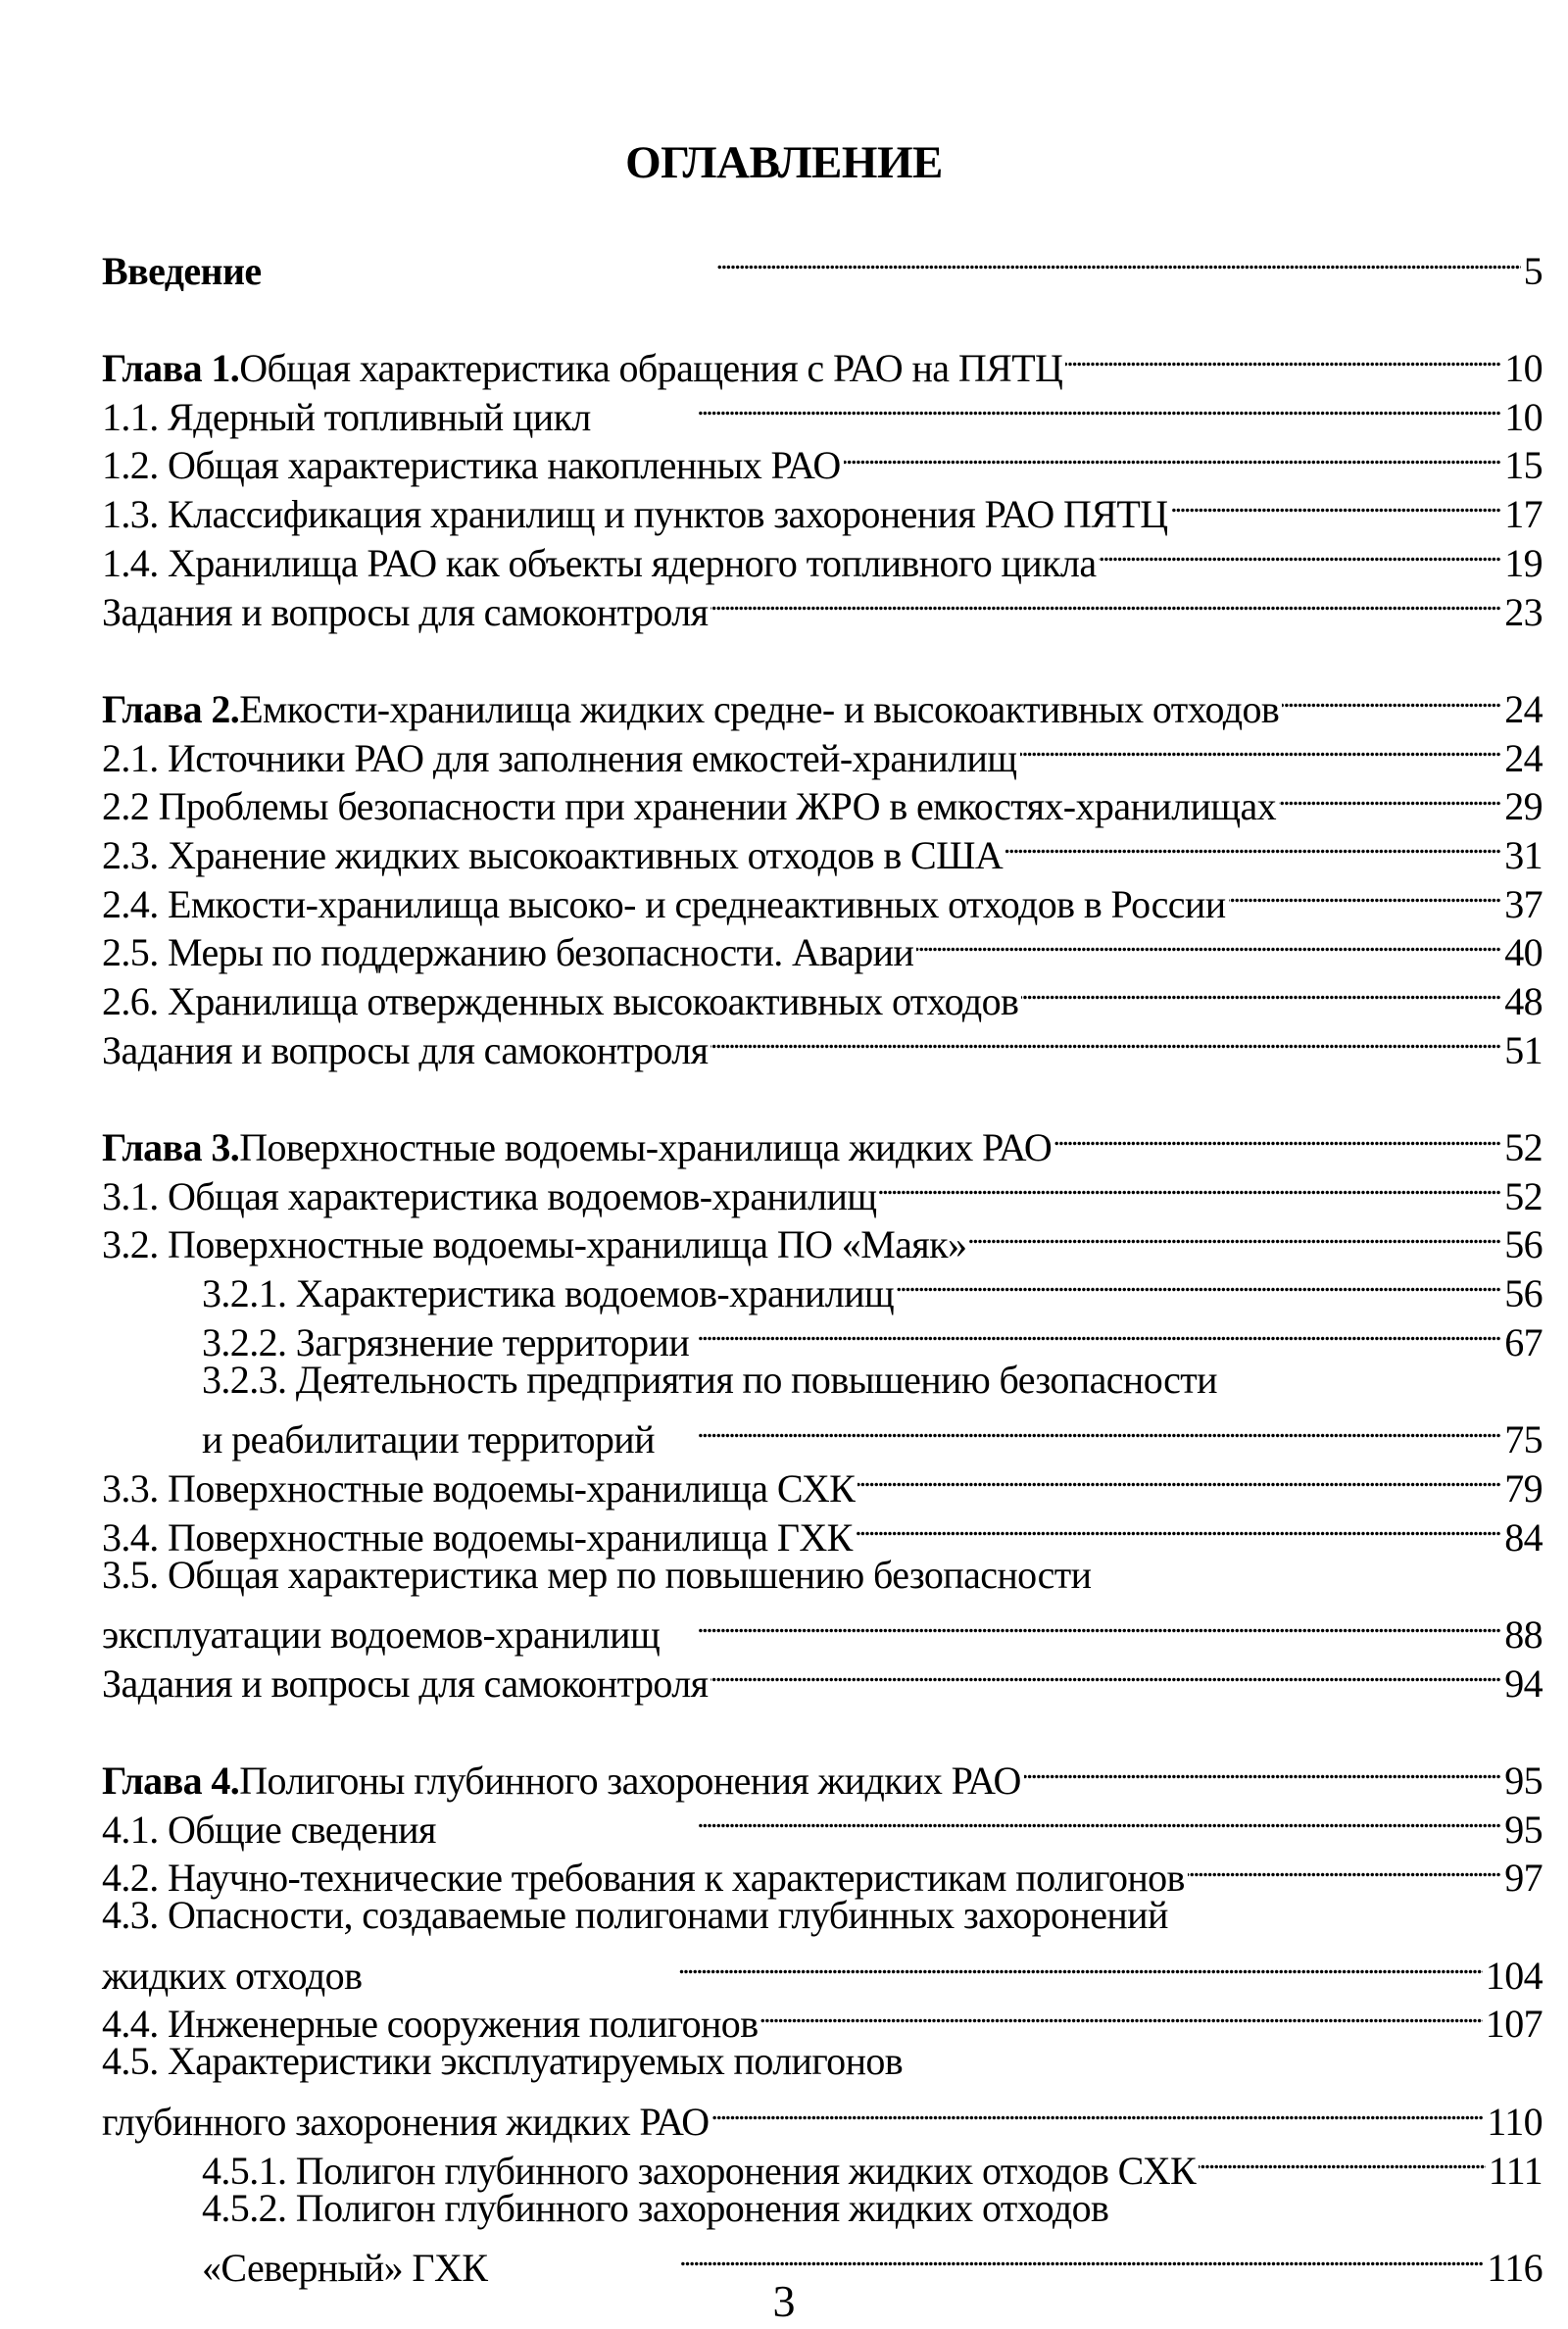 Image resolution: width=1568 pixels, height=2329 pixels. Describe the element at coordinates (232, 1975) in the screenshot. I see `entry-title: жидких отходов` at that location.